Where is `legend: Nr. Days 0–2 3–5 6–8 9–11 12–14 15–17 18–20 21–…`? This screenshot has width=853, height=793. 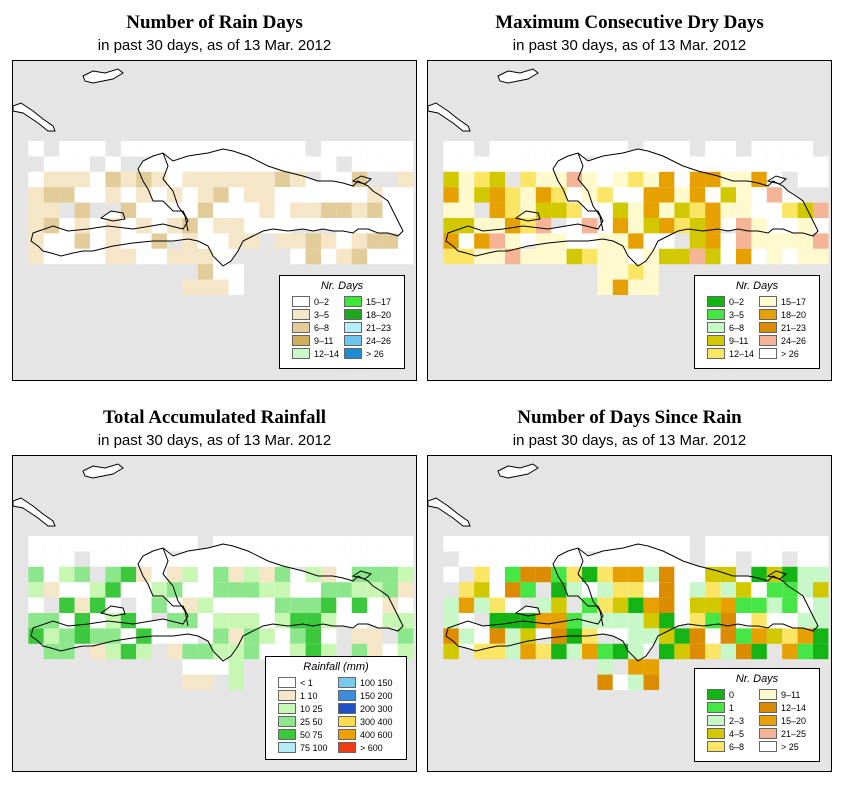
legend: Nr. Days 0–2 3–5 6–8 9–11 12–14 15–17 18–20 21–… is located at coordinates (342, 322).